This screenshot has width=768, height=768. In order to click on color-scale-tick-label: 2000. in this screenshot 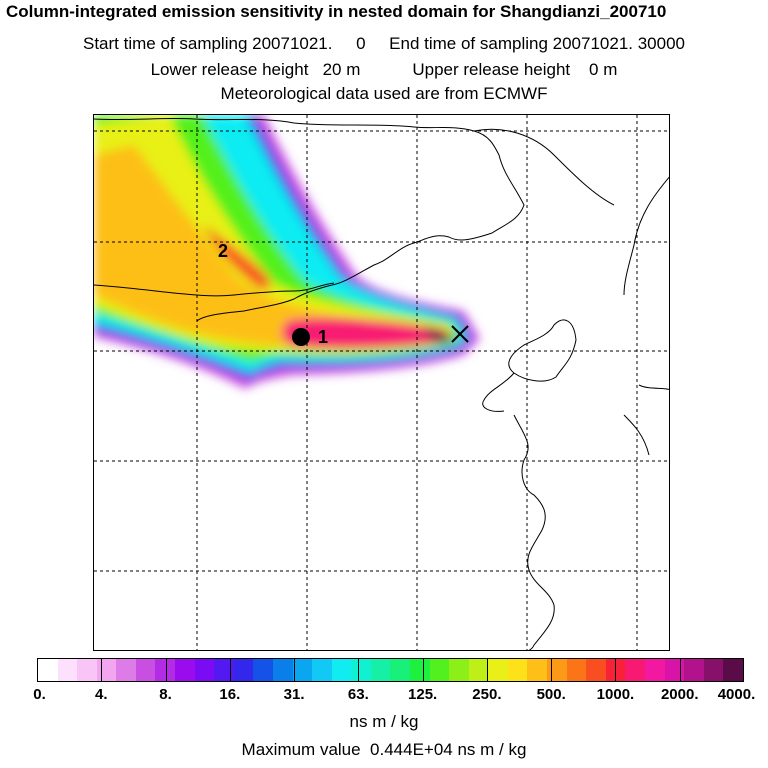, I will do `click(679, 694)`.